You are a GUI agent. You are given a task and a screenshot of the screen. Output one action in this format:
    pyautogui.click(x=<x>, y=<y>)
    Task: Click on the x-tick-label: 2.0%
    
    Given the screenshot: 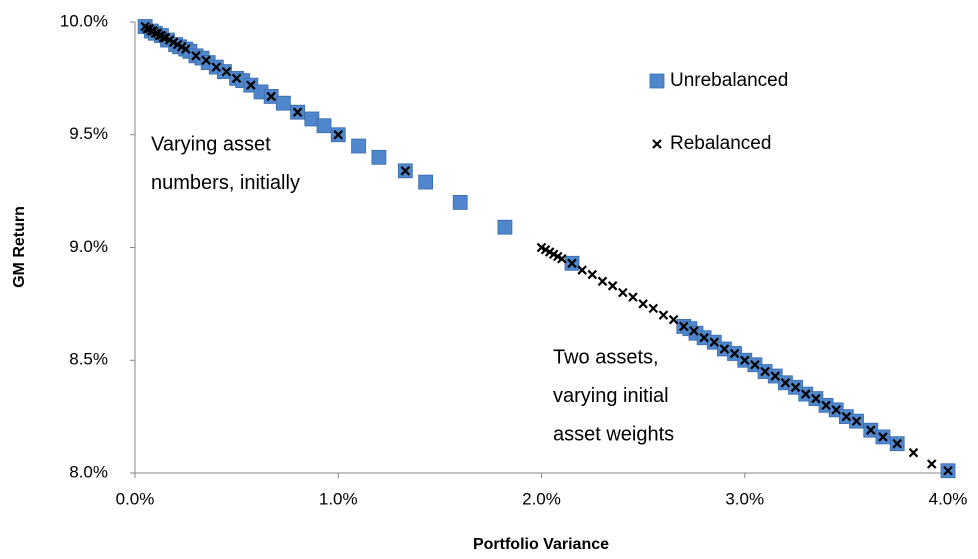 What is the action you would take?
    pyautogui.click(x=541, y=498)
    